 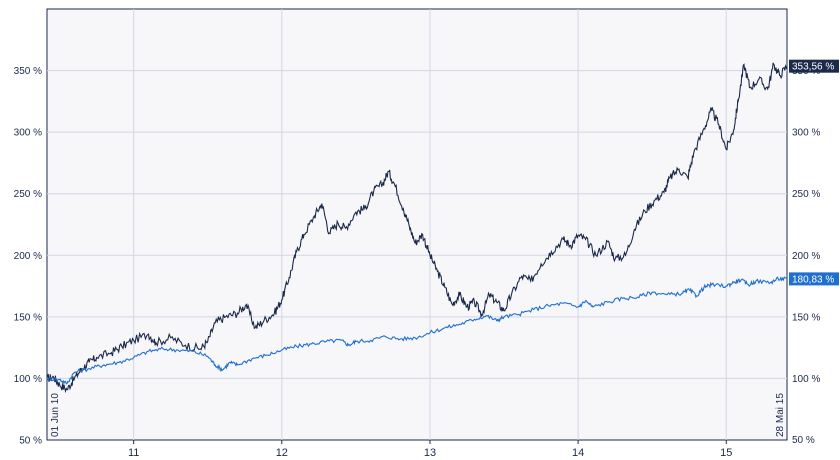 I want to click on y-tick-label-left: 300 %, so click(x=28, y=133).